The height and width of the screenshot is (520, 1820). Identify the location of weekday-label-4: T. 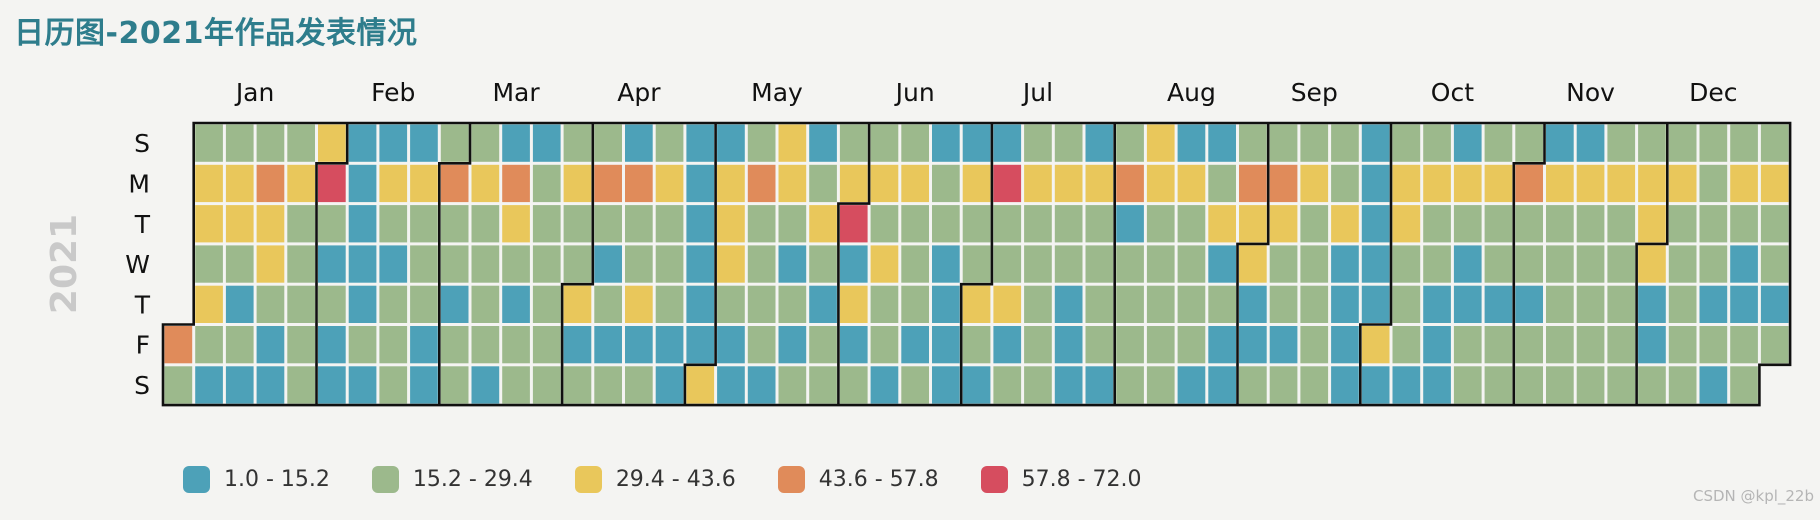
(142, 304).